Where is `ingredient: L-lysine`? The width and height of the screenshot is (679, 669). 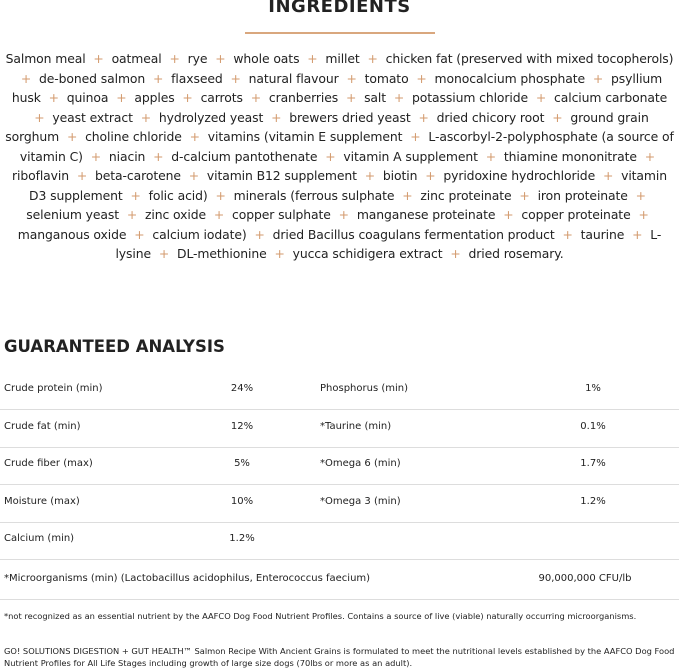 ingredient: L-lysine is located at coordinates (388, 244).